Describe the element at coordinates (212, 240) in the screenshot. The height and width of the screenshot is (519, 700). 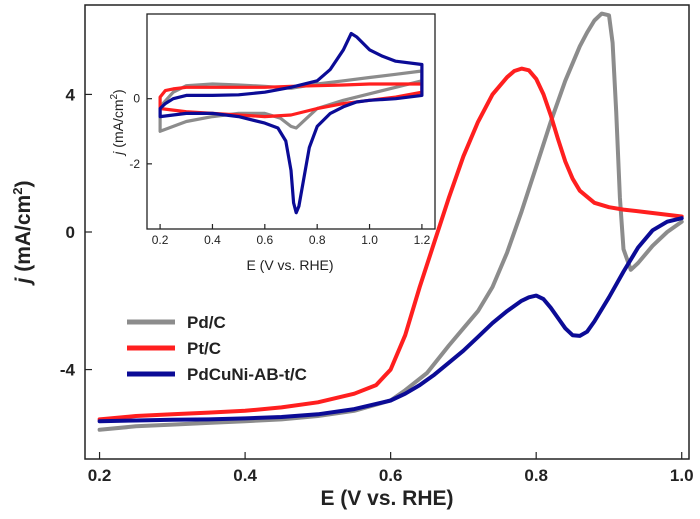
I see `inset-x-tick-label: 0.4` at that location.